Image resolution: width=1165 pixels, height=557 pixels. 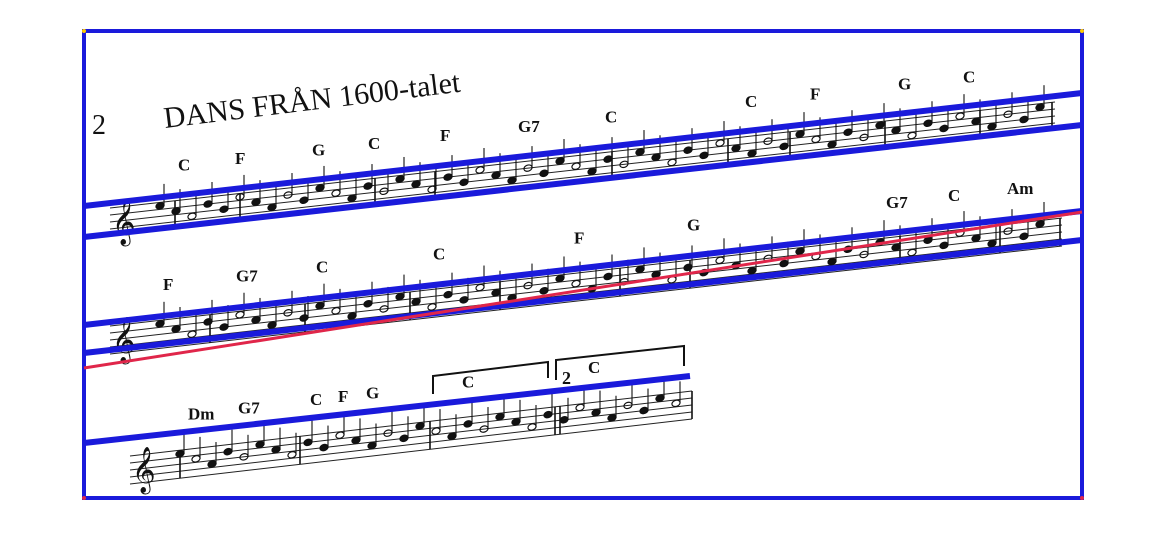 I want to click on piece-title: DANS FRÅN 1600-talet, so click(x=312, y=100).